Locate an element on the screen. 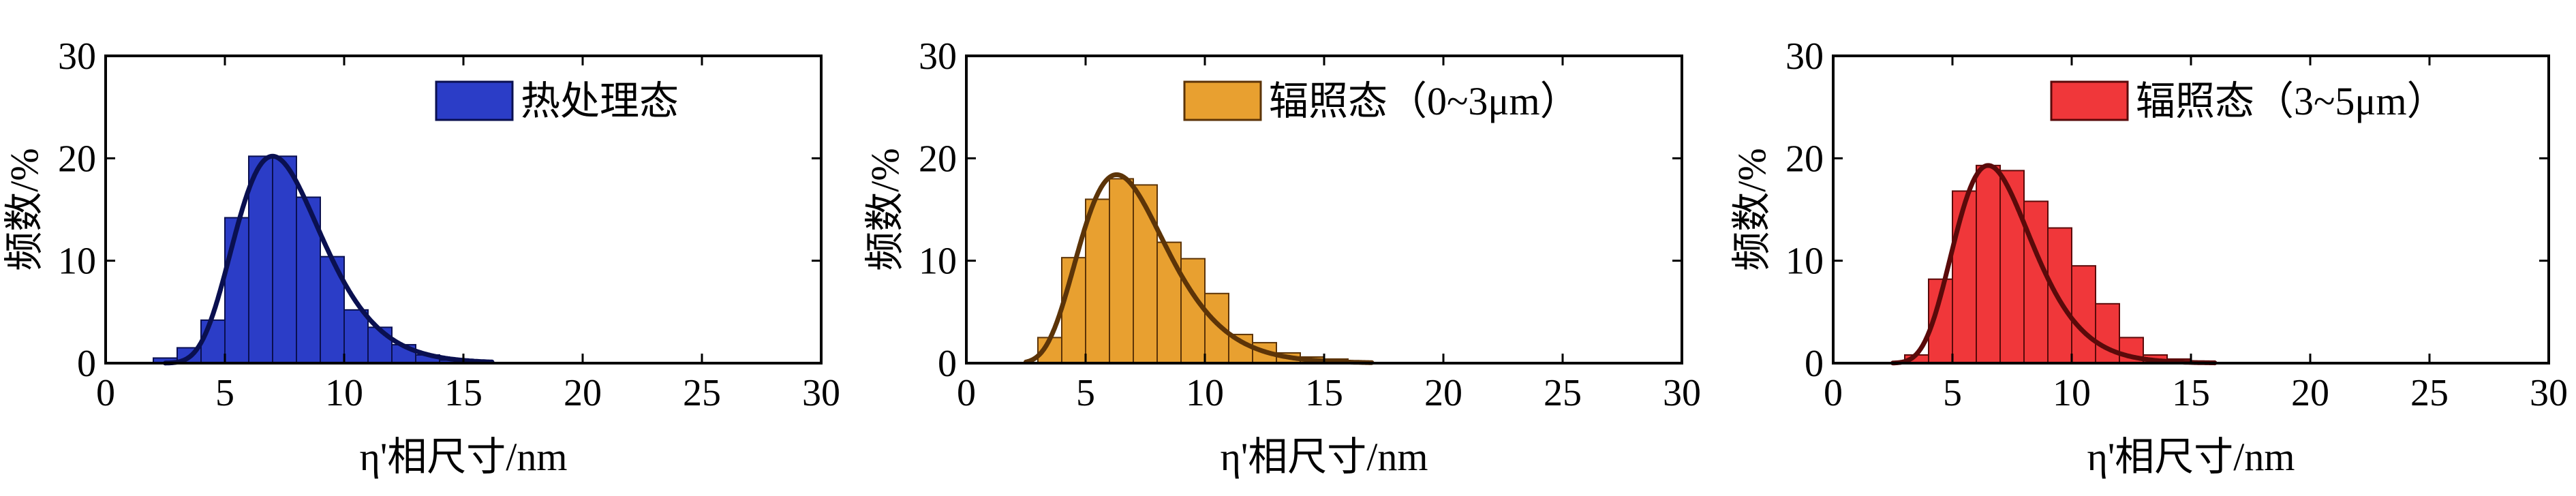 The image size is (2576, 496). legend-label: 辐照态（3~5μm） is located at coordinates (2291, 101).